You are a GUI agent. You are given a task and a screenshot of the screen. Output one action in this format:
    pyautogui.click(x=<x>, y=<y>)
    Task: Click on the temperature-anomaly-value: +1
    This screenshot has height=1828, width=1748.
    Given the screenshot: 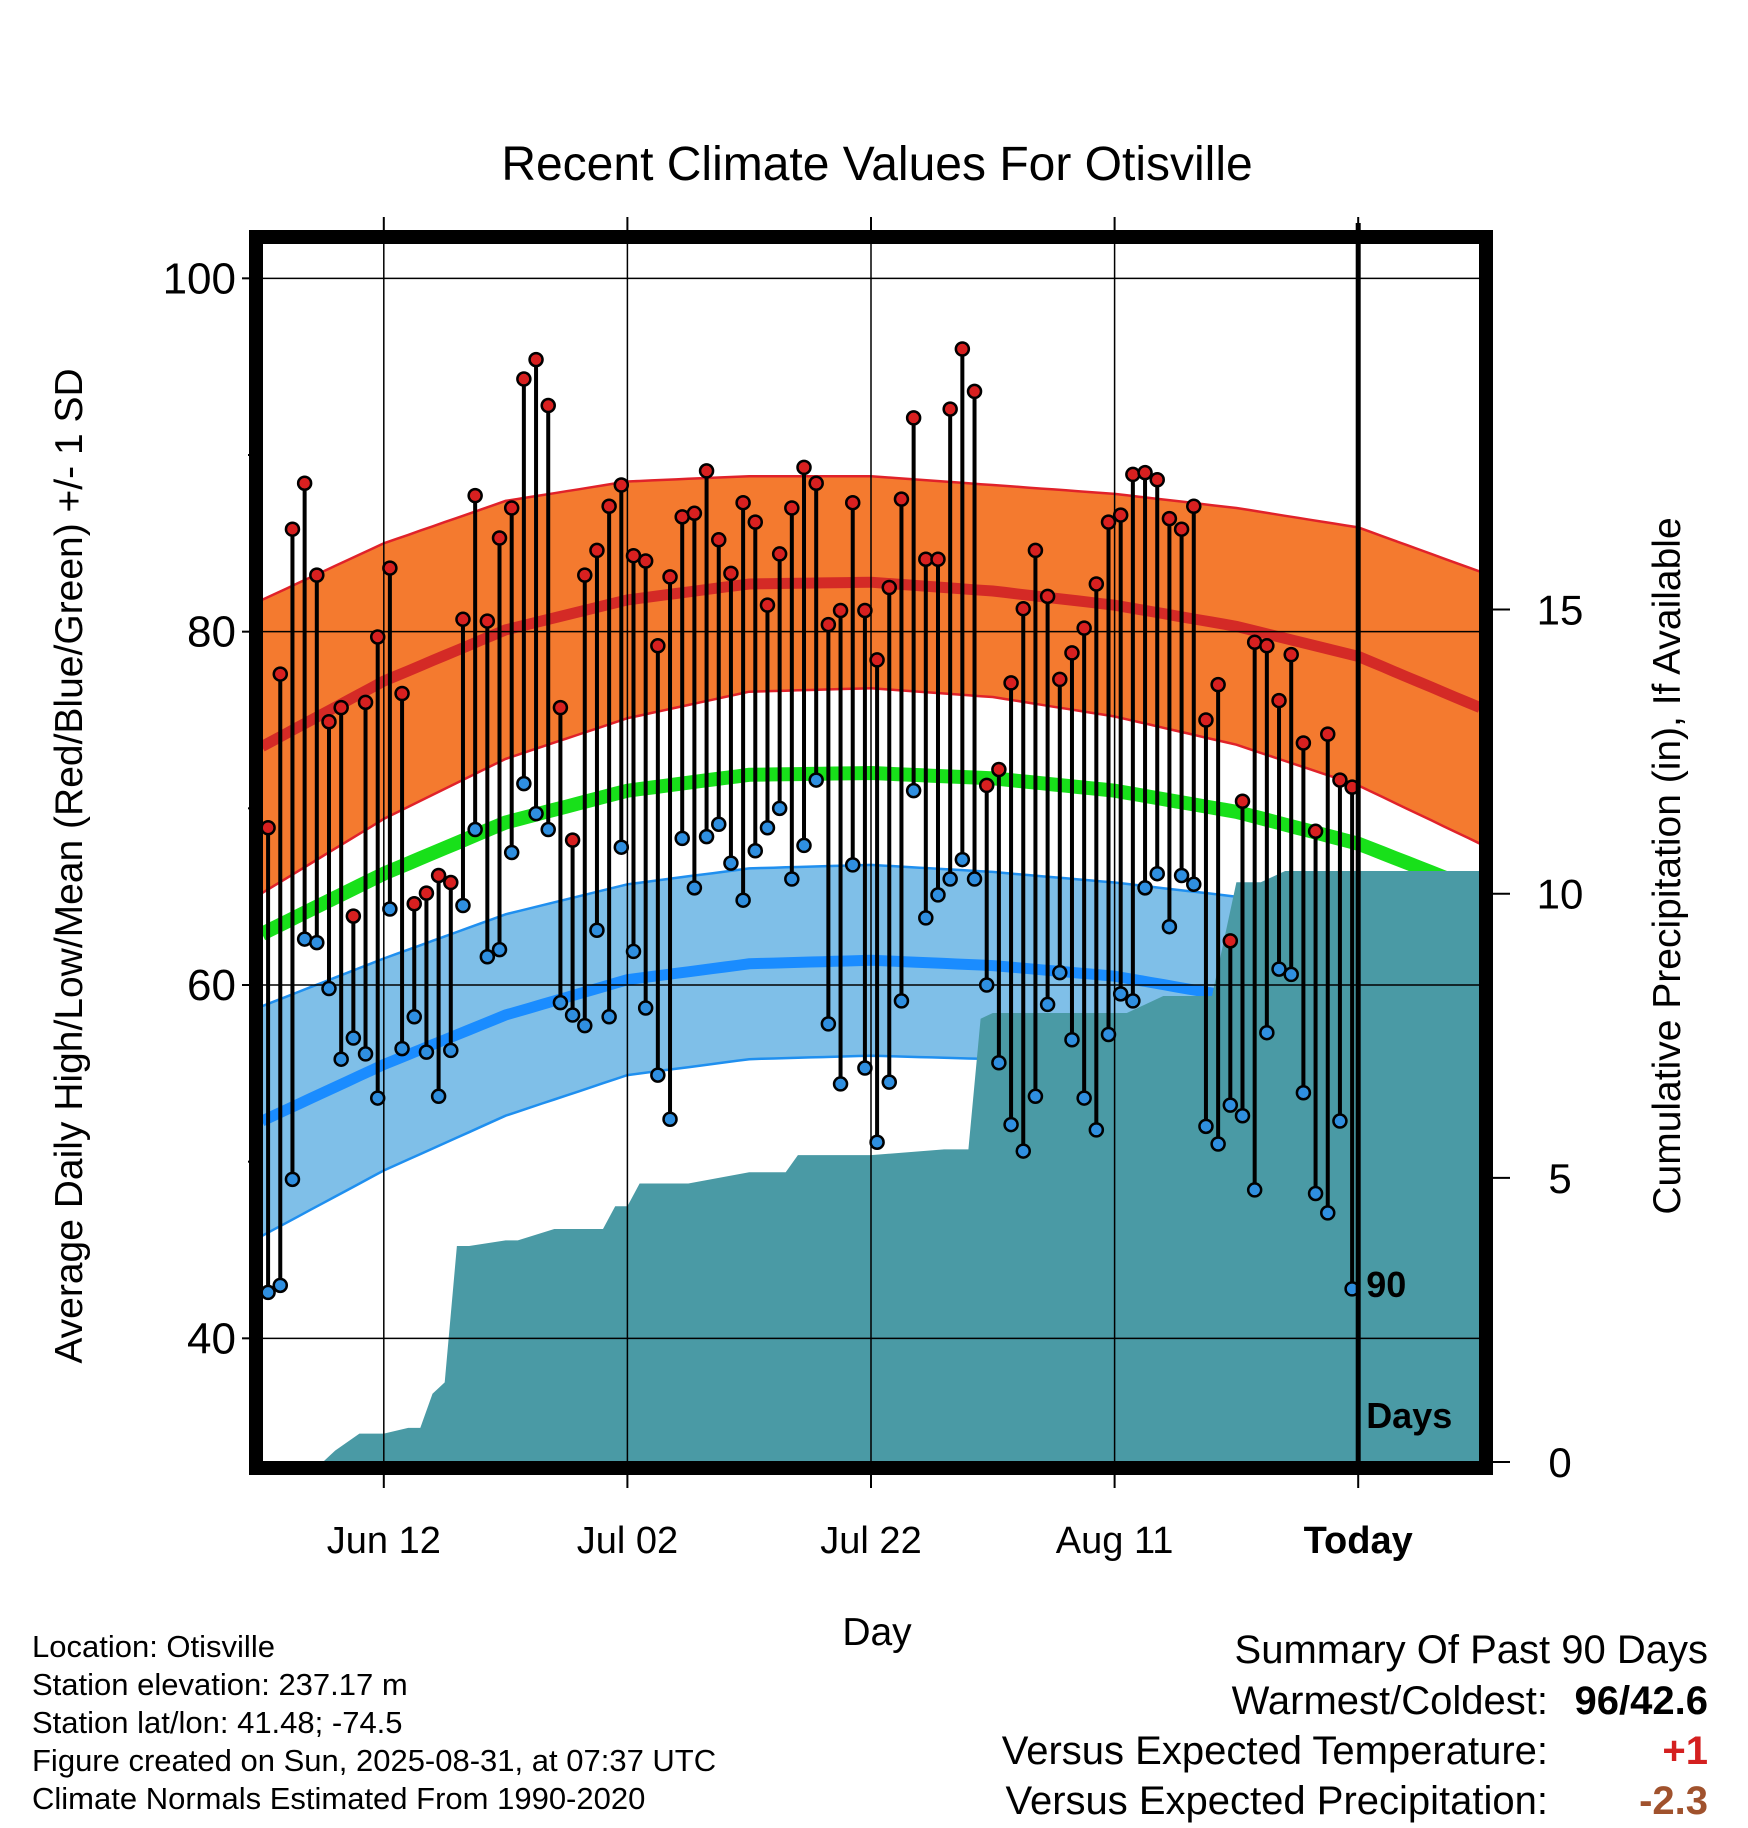 What is the action you would take?
    pyautogui.click(x=1685, y=1751)
    